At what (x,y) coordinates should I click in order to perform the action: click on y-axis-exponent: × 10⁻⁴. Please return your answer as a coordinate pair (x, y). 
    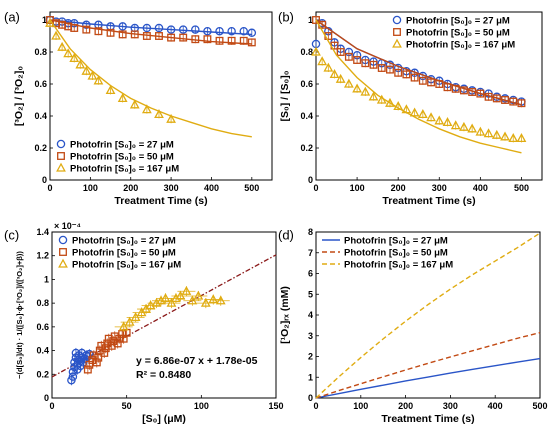
    Looking at the image, I should click on (67, 226).